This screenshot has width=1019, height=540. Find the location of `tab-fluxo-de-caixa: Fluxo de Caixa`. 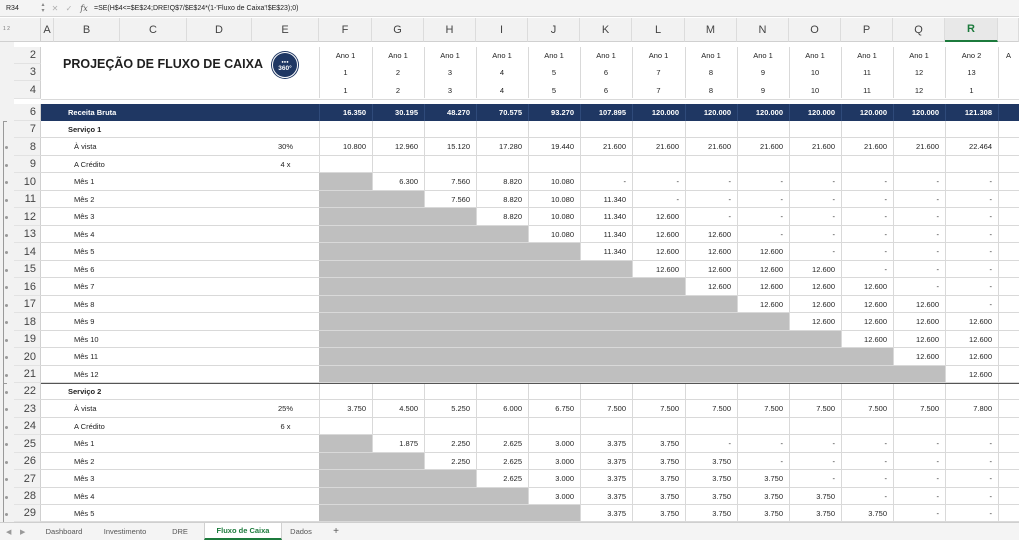

tab-fluxo-de-caixa: Fluxo de Caixa is located at coordinates (243, 531).